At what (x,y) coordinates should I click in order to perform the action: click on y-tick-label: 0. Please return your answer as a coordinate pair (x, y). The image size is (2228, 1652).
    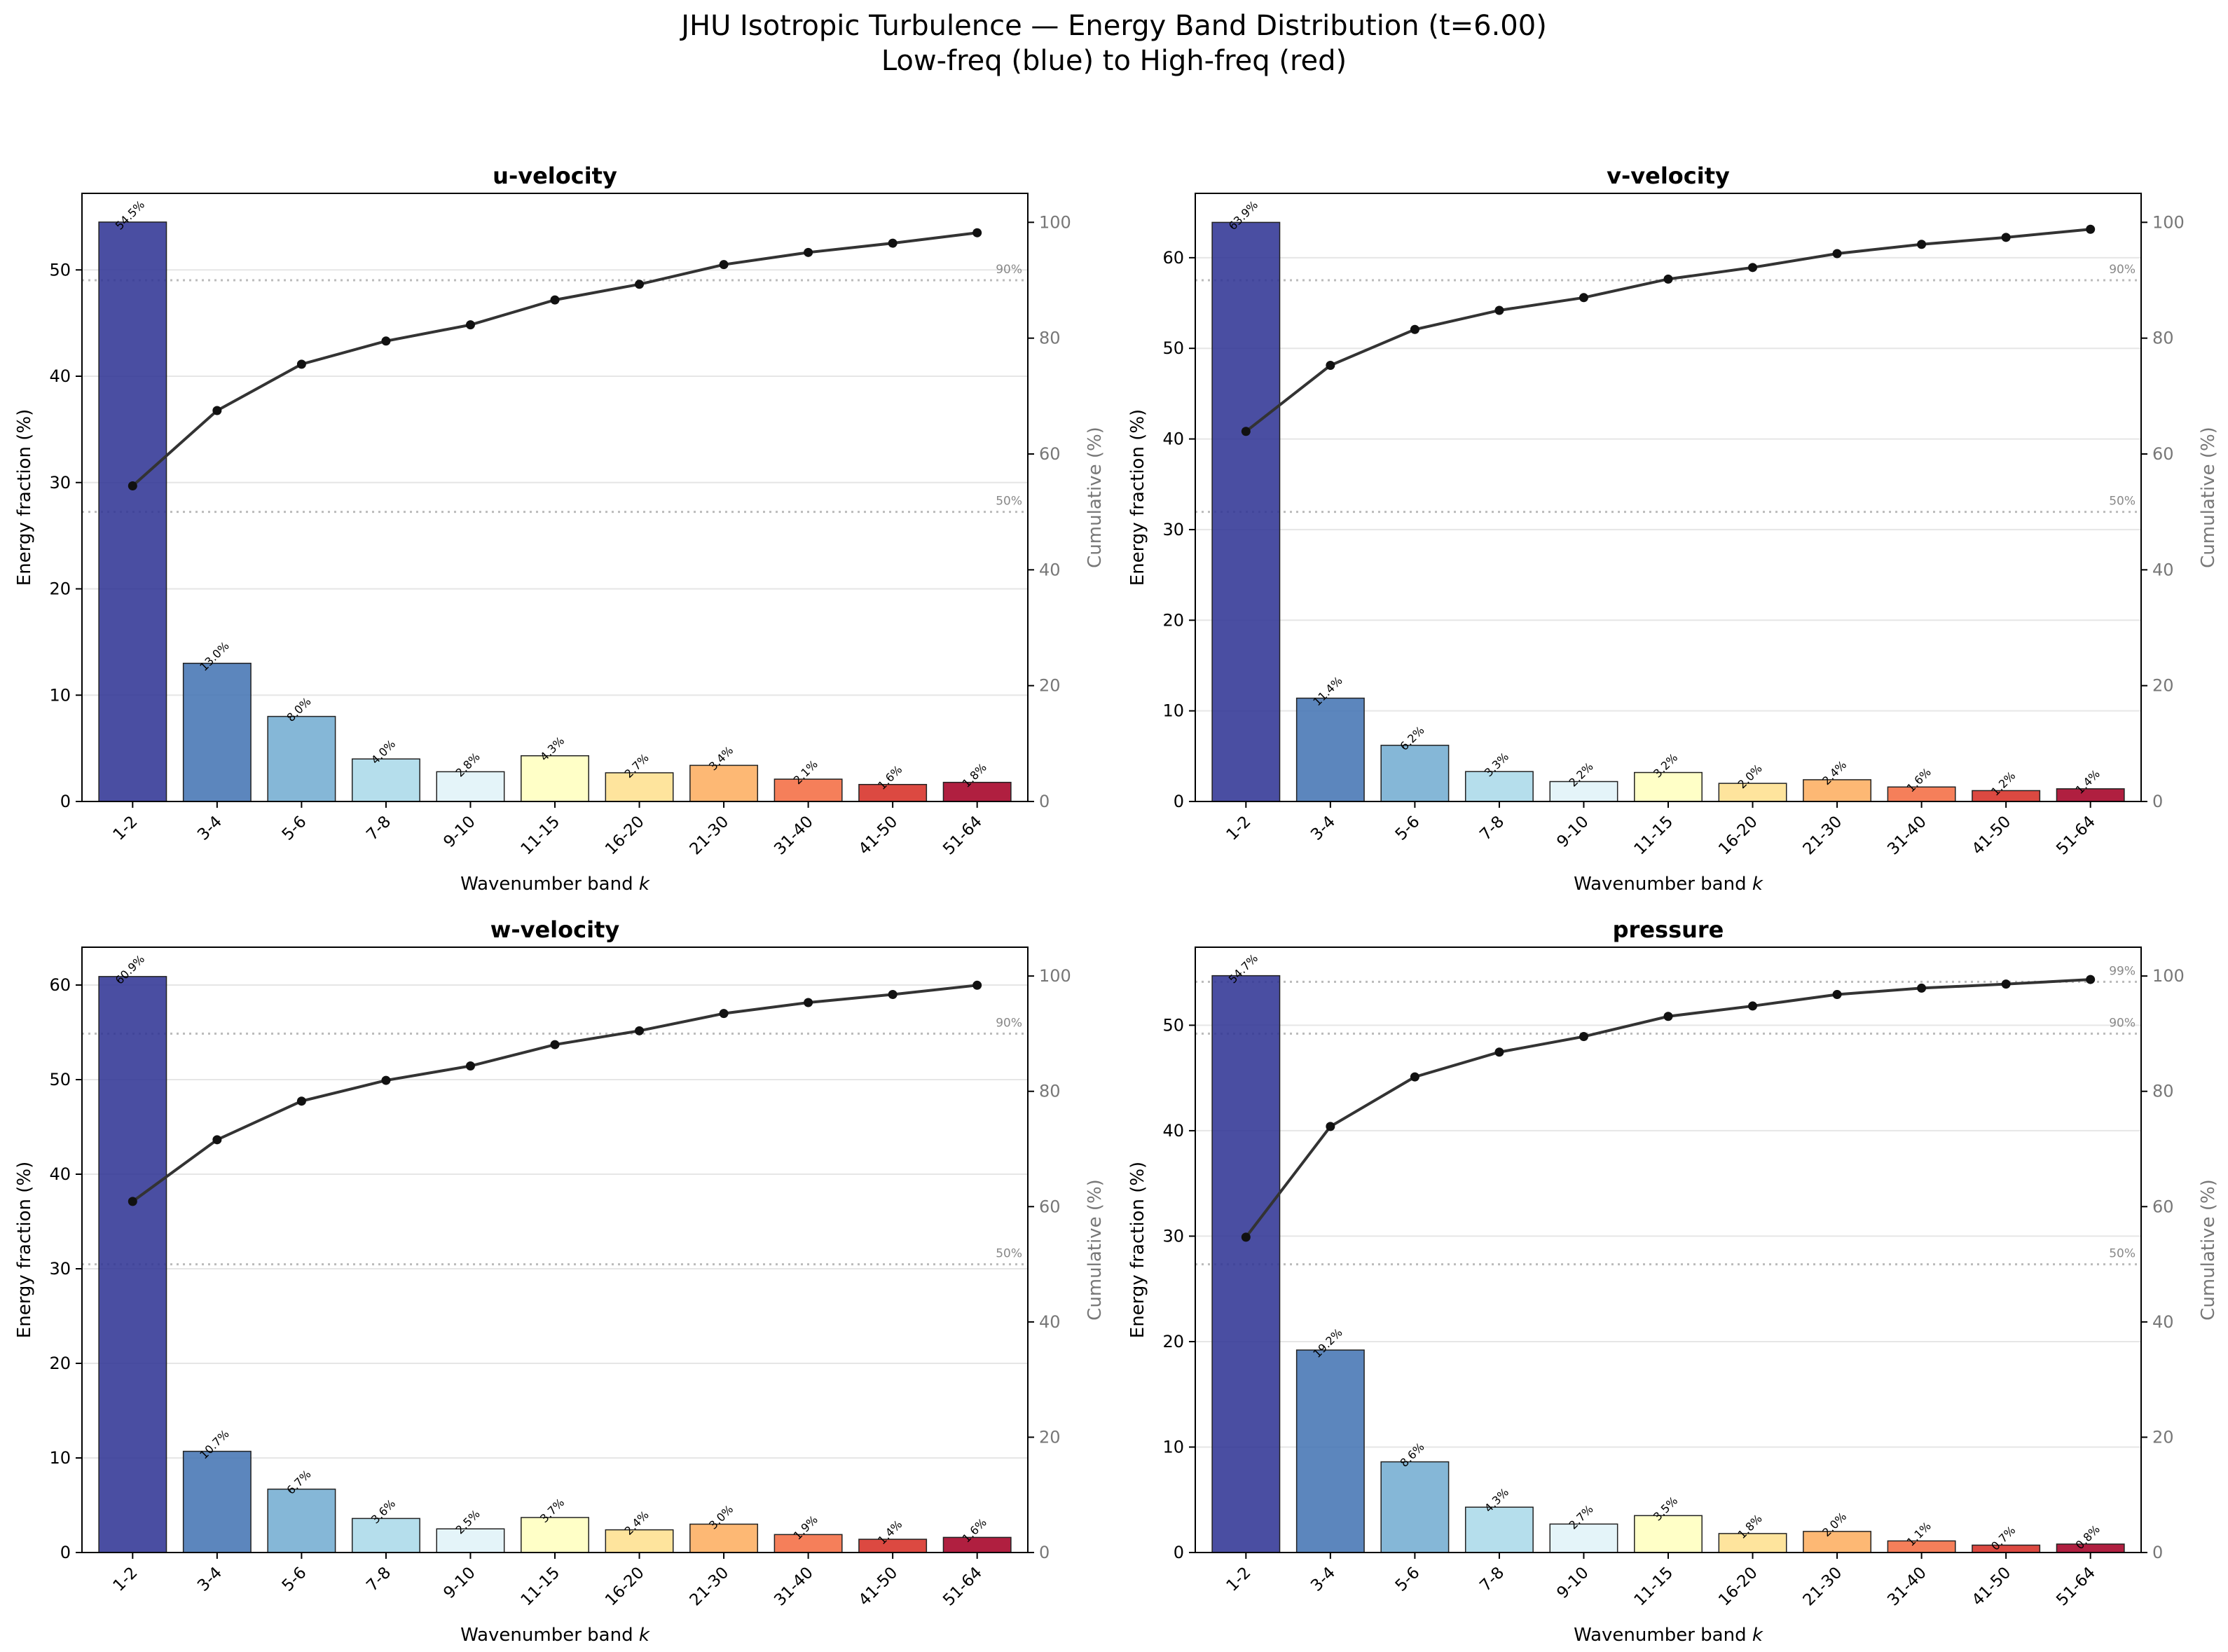
    Looking at the image, I should click on (65, 801).